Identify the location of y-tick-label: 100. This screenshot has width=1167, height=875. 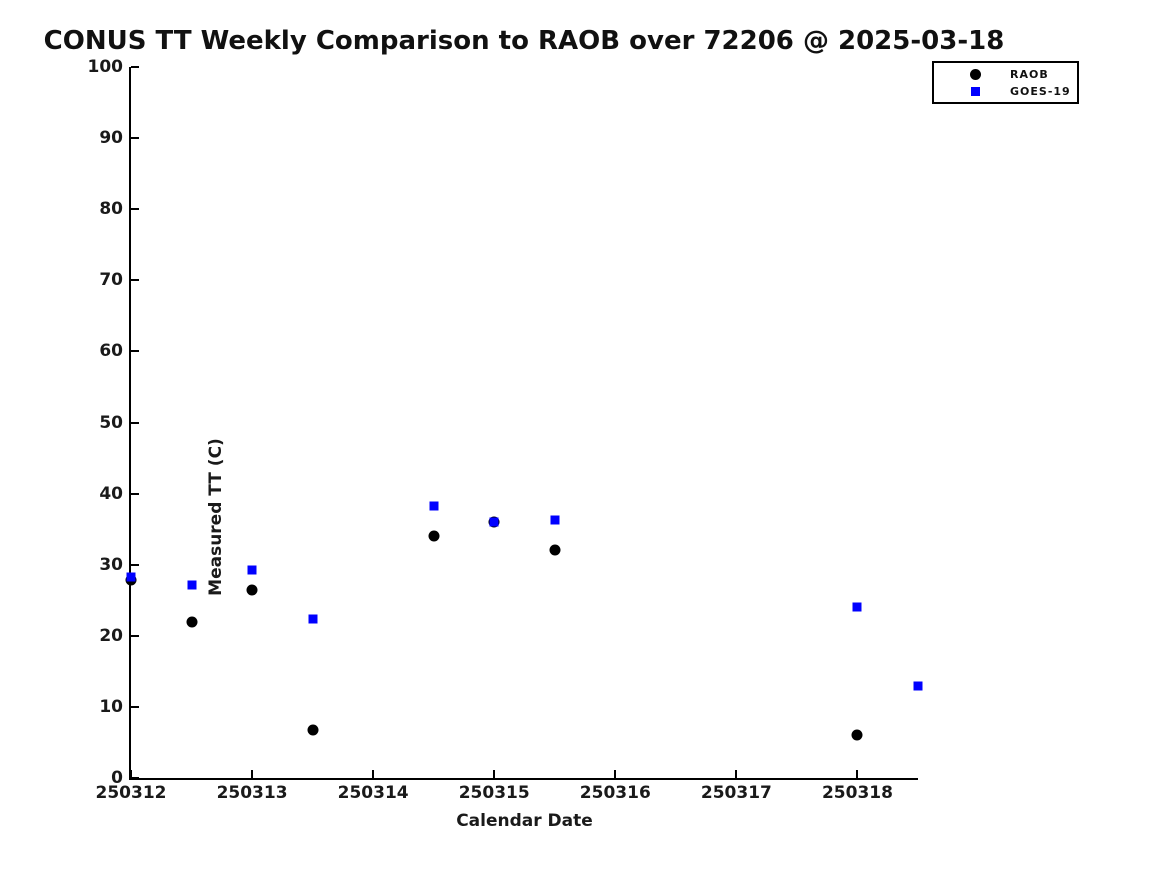
(105, 67).